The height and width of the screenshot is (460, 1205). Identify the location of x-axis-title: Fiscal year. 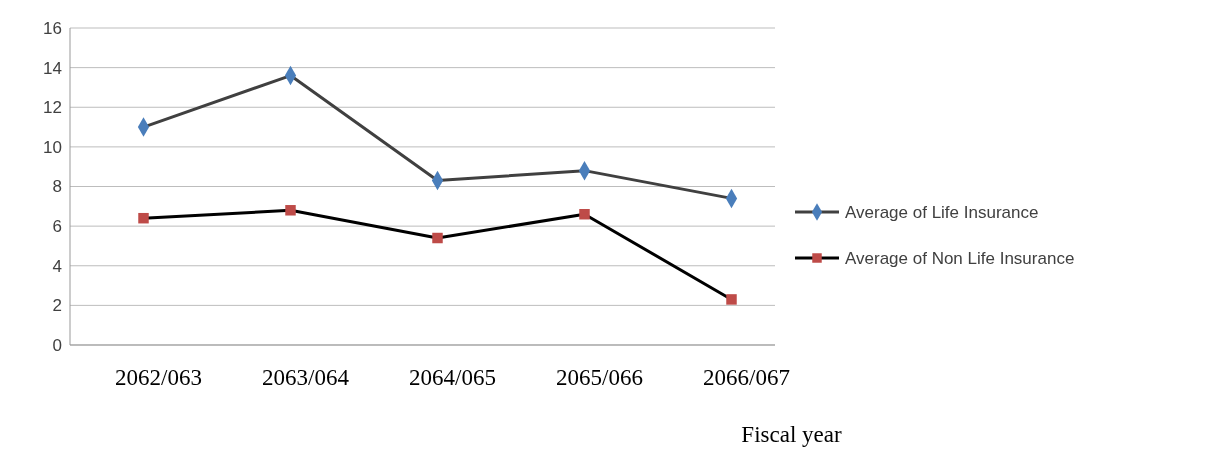
(791, 434).